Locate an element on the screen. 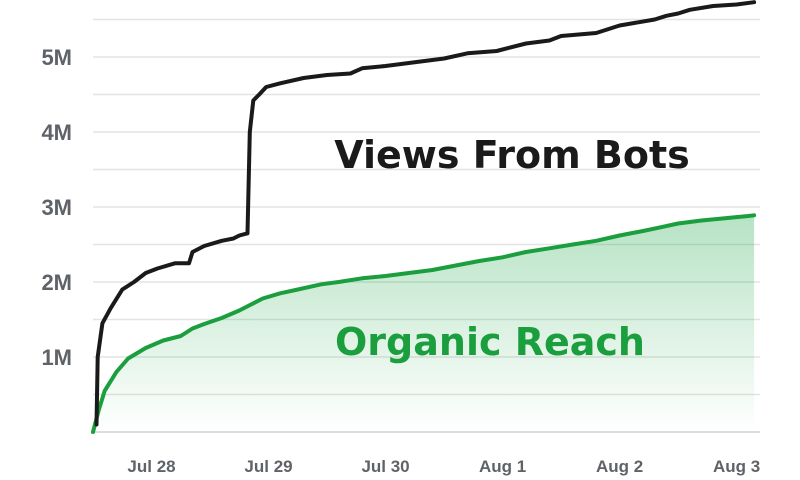 This screenshot has width=800, height=480. annotation-views-from-bots: Views From Bots is located at coordinates (512, 155).